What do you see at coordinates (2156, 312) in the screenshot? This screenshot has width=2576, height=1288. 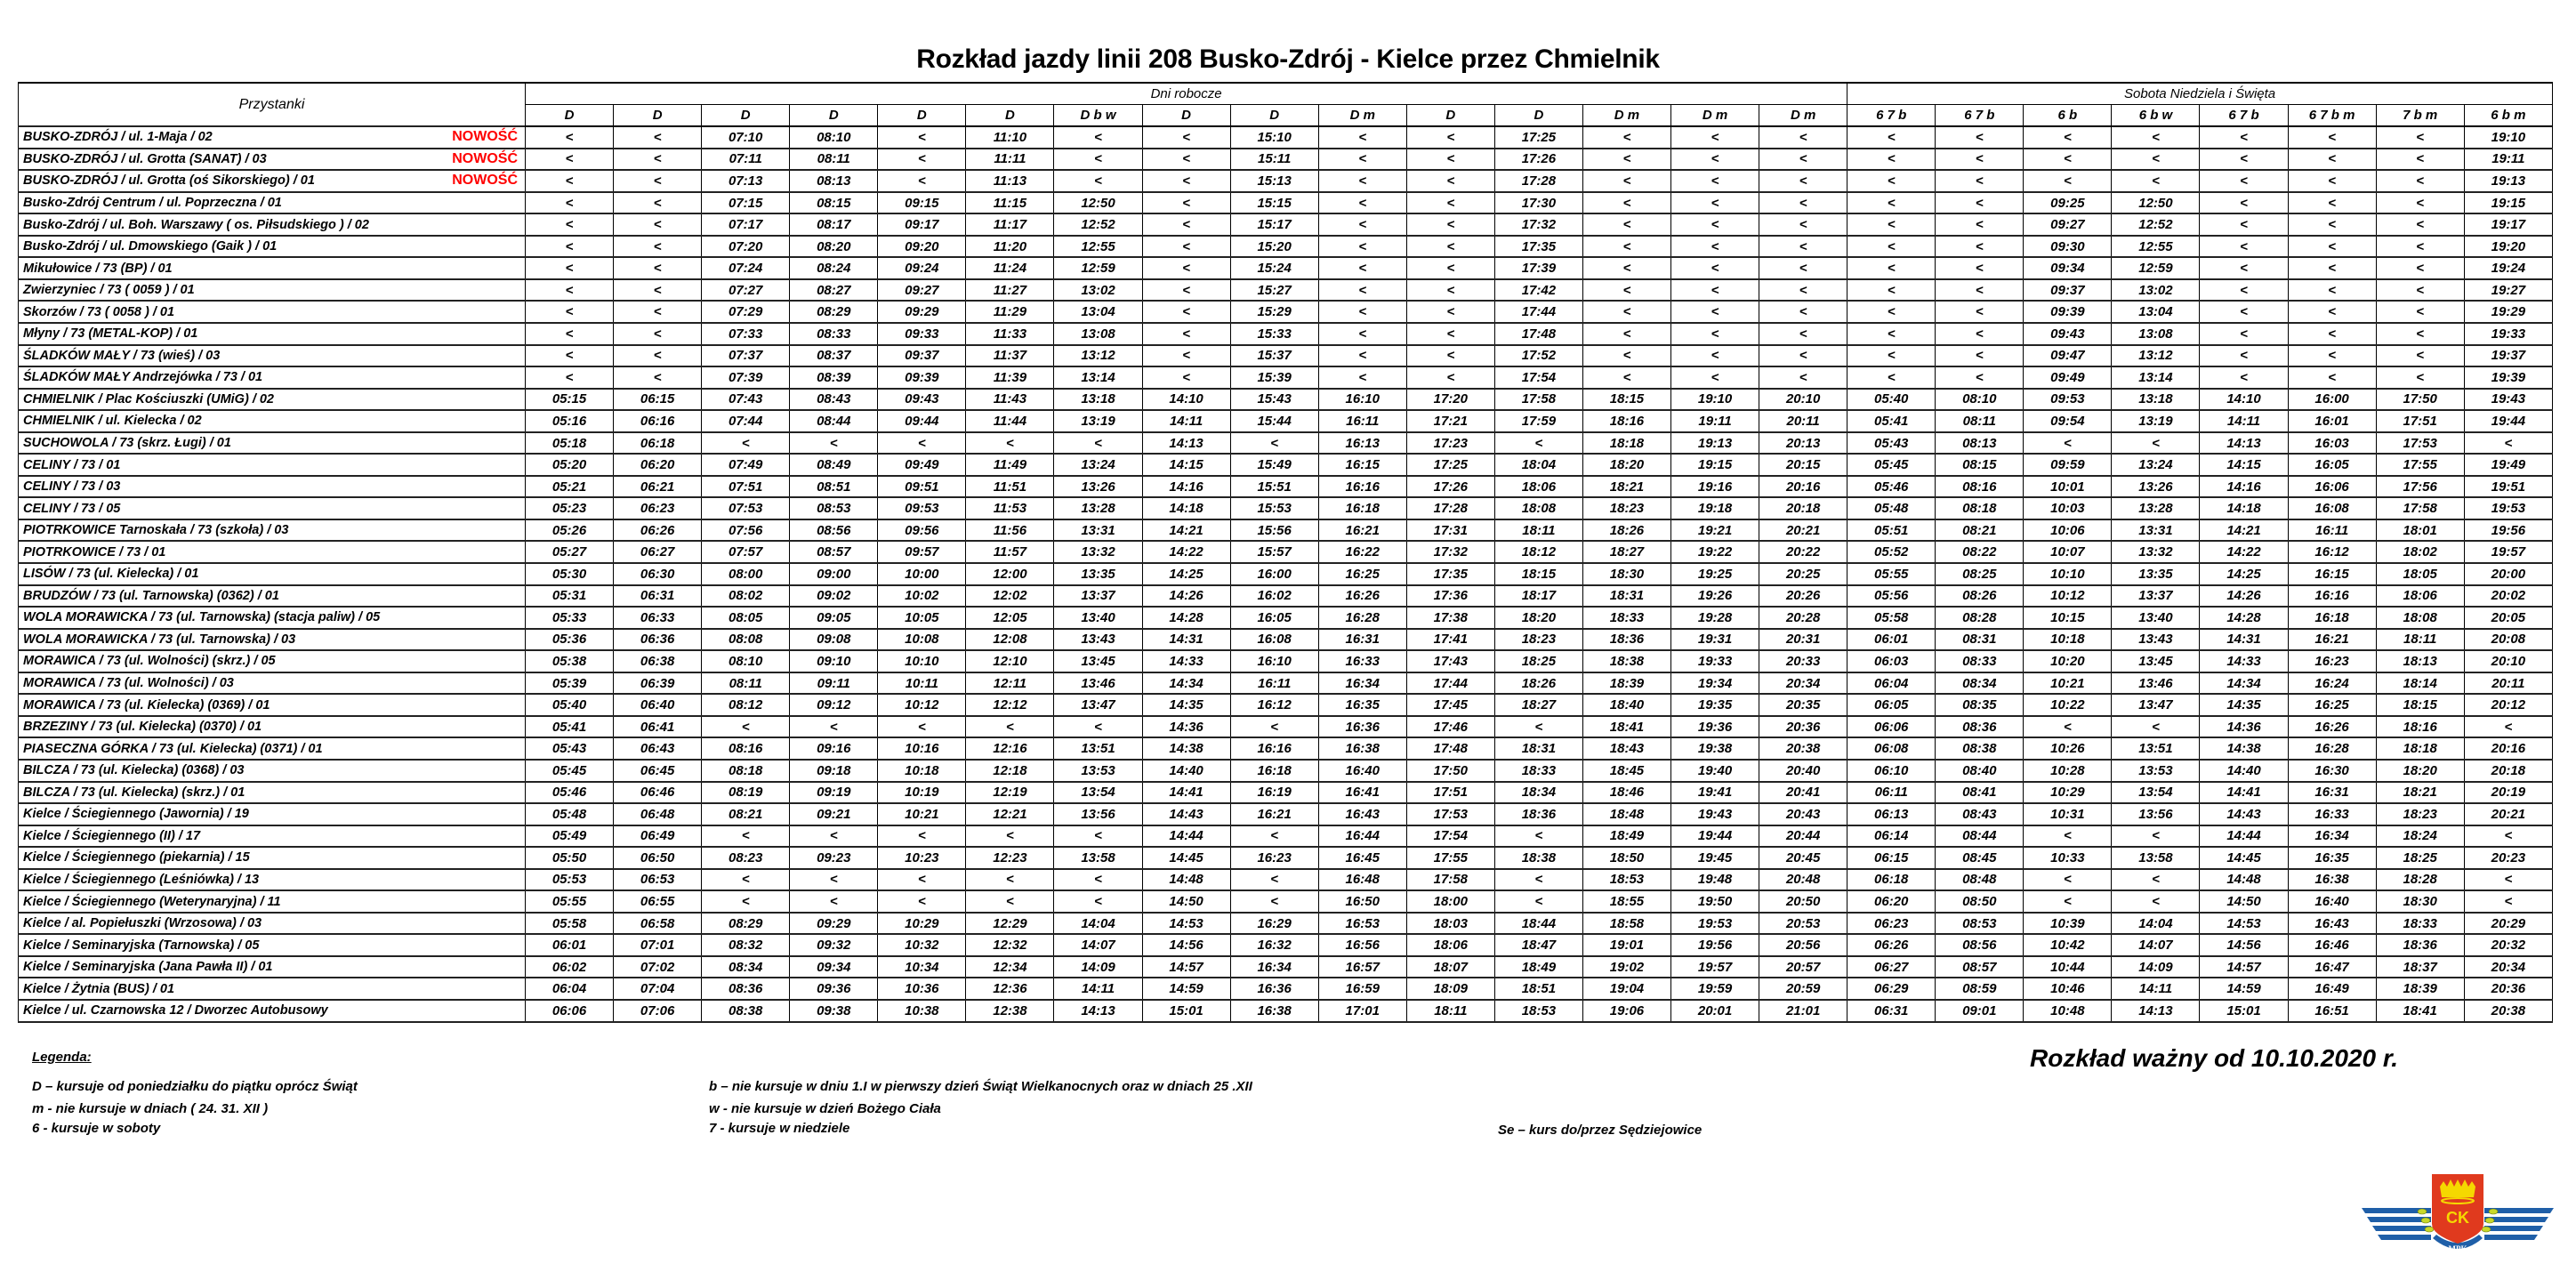 I see `departure-time-cell: 13:04` at bounding box center [2156, 312].